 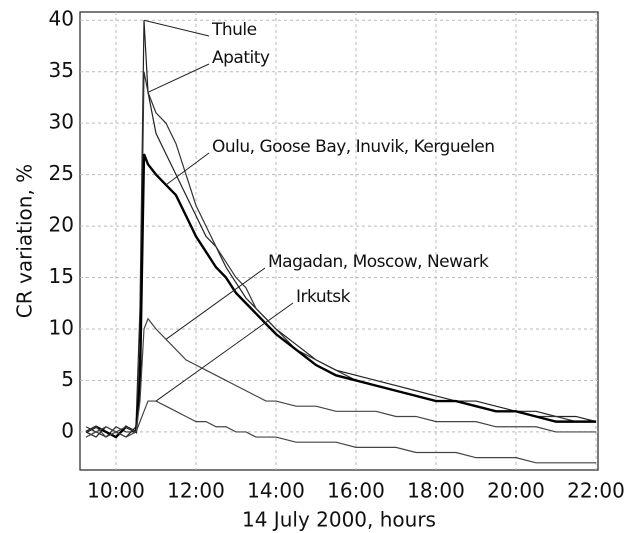 What do you see at coordinates (67, 379) in the screenshot?
I see `y-tick-label: 5` at bounding box center [67, 379].